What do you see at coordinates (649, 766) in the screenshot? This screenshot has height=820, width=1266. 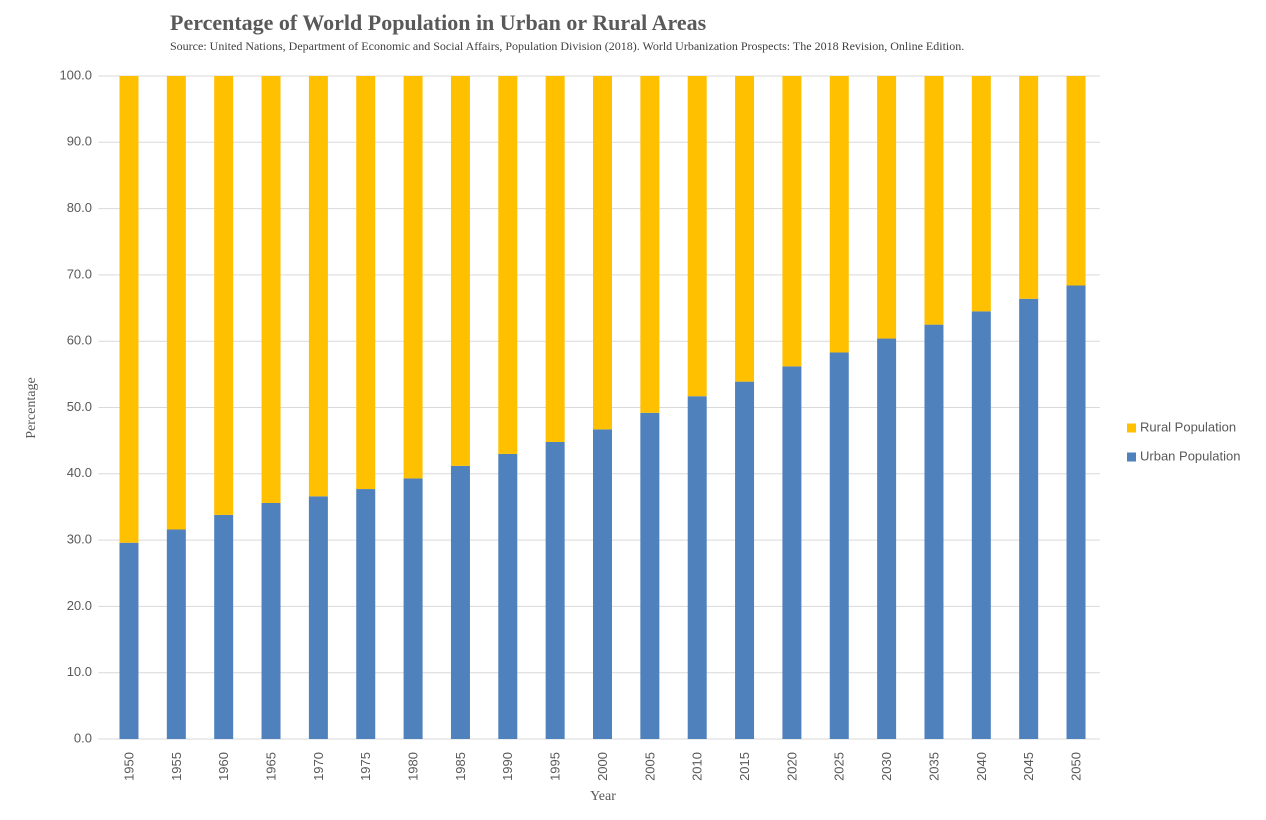 I see `x-tick-label: 2005` at bounding box center [649, 766].